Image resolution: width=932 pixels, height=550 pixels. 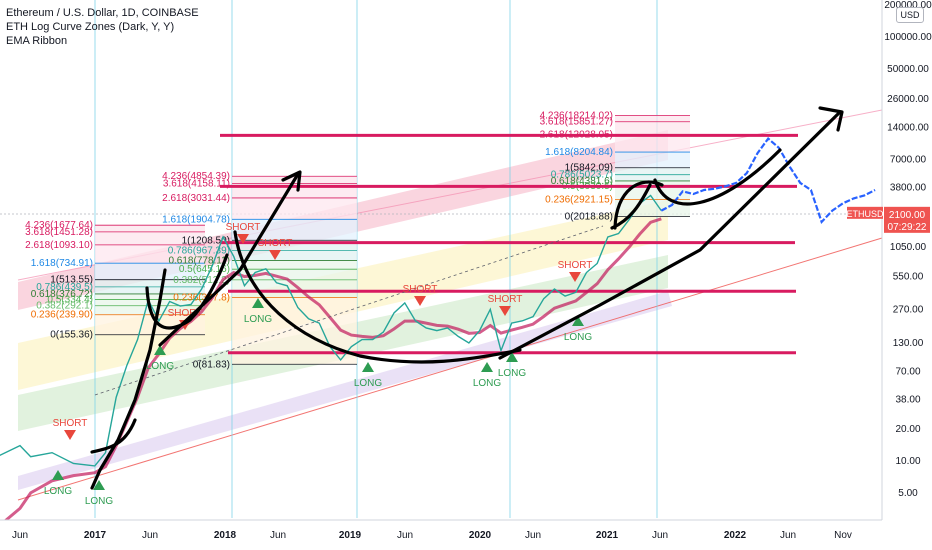 What do you see at coordinates (95, 535) in the screenshot?
I see `time-tick-label: 2017` at bounding box center [95, 535].